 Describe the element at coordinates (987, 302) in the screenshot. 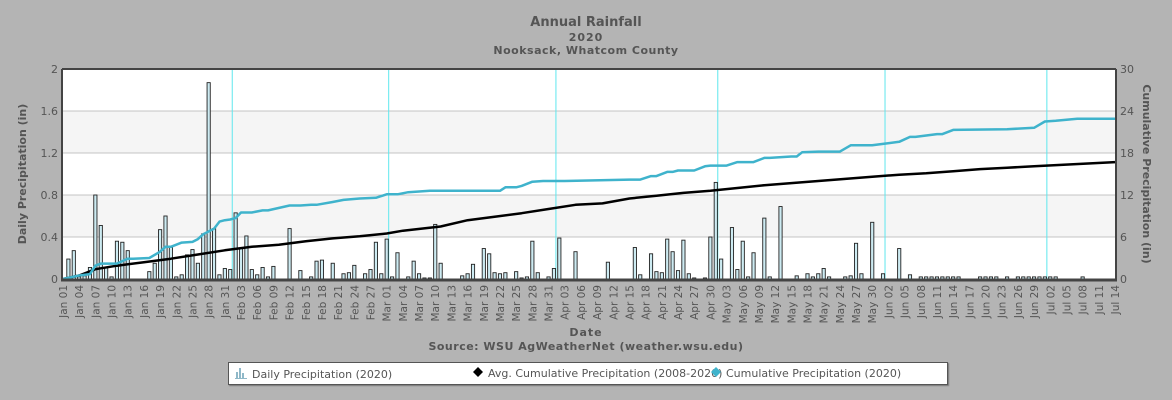

I see `x-tick-label: Jun 20` at that location.